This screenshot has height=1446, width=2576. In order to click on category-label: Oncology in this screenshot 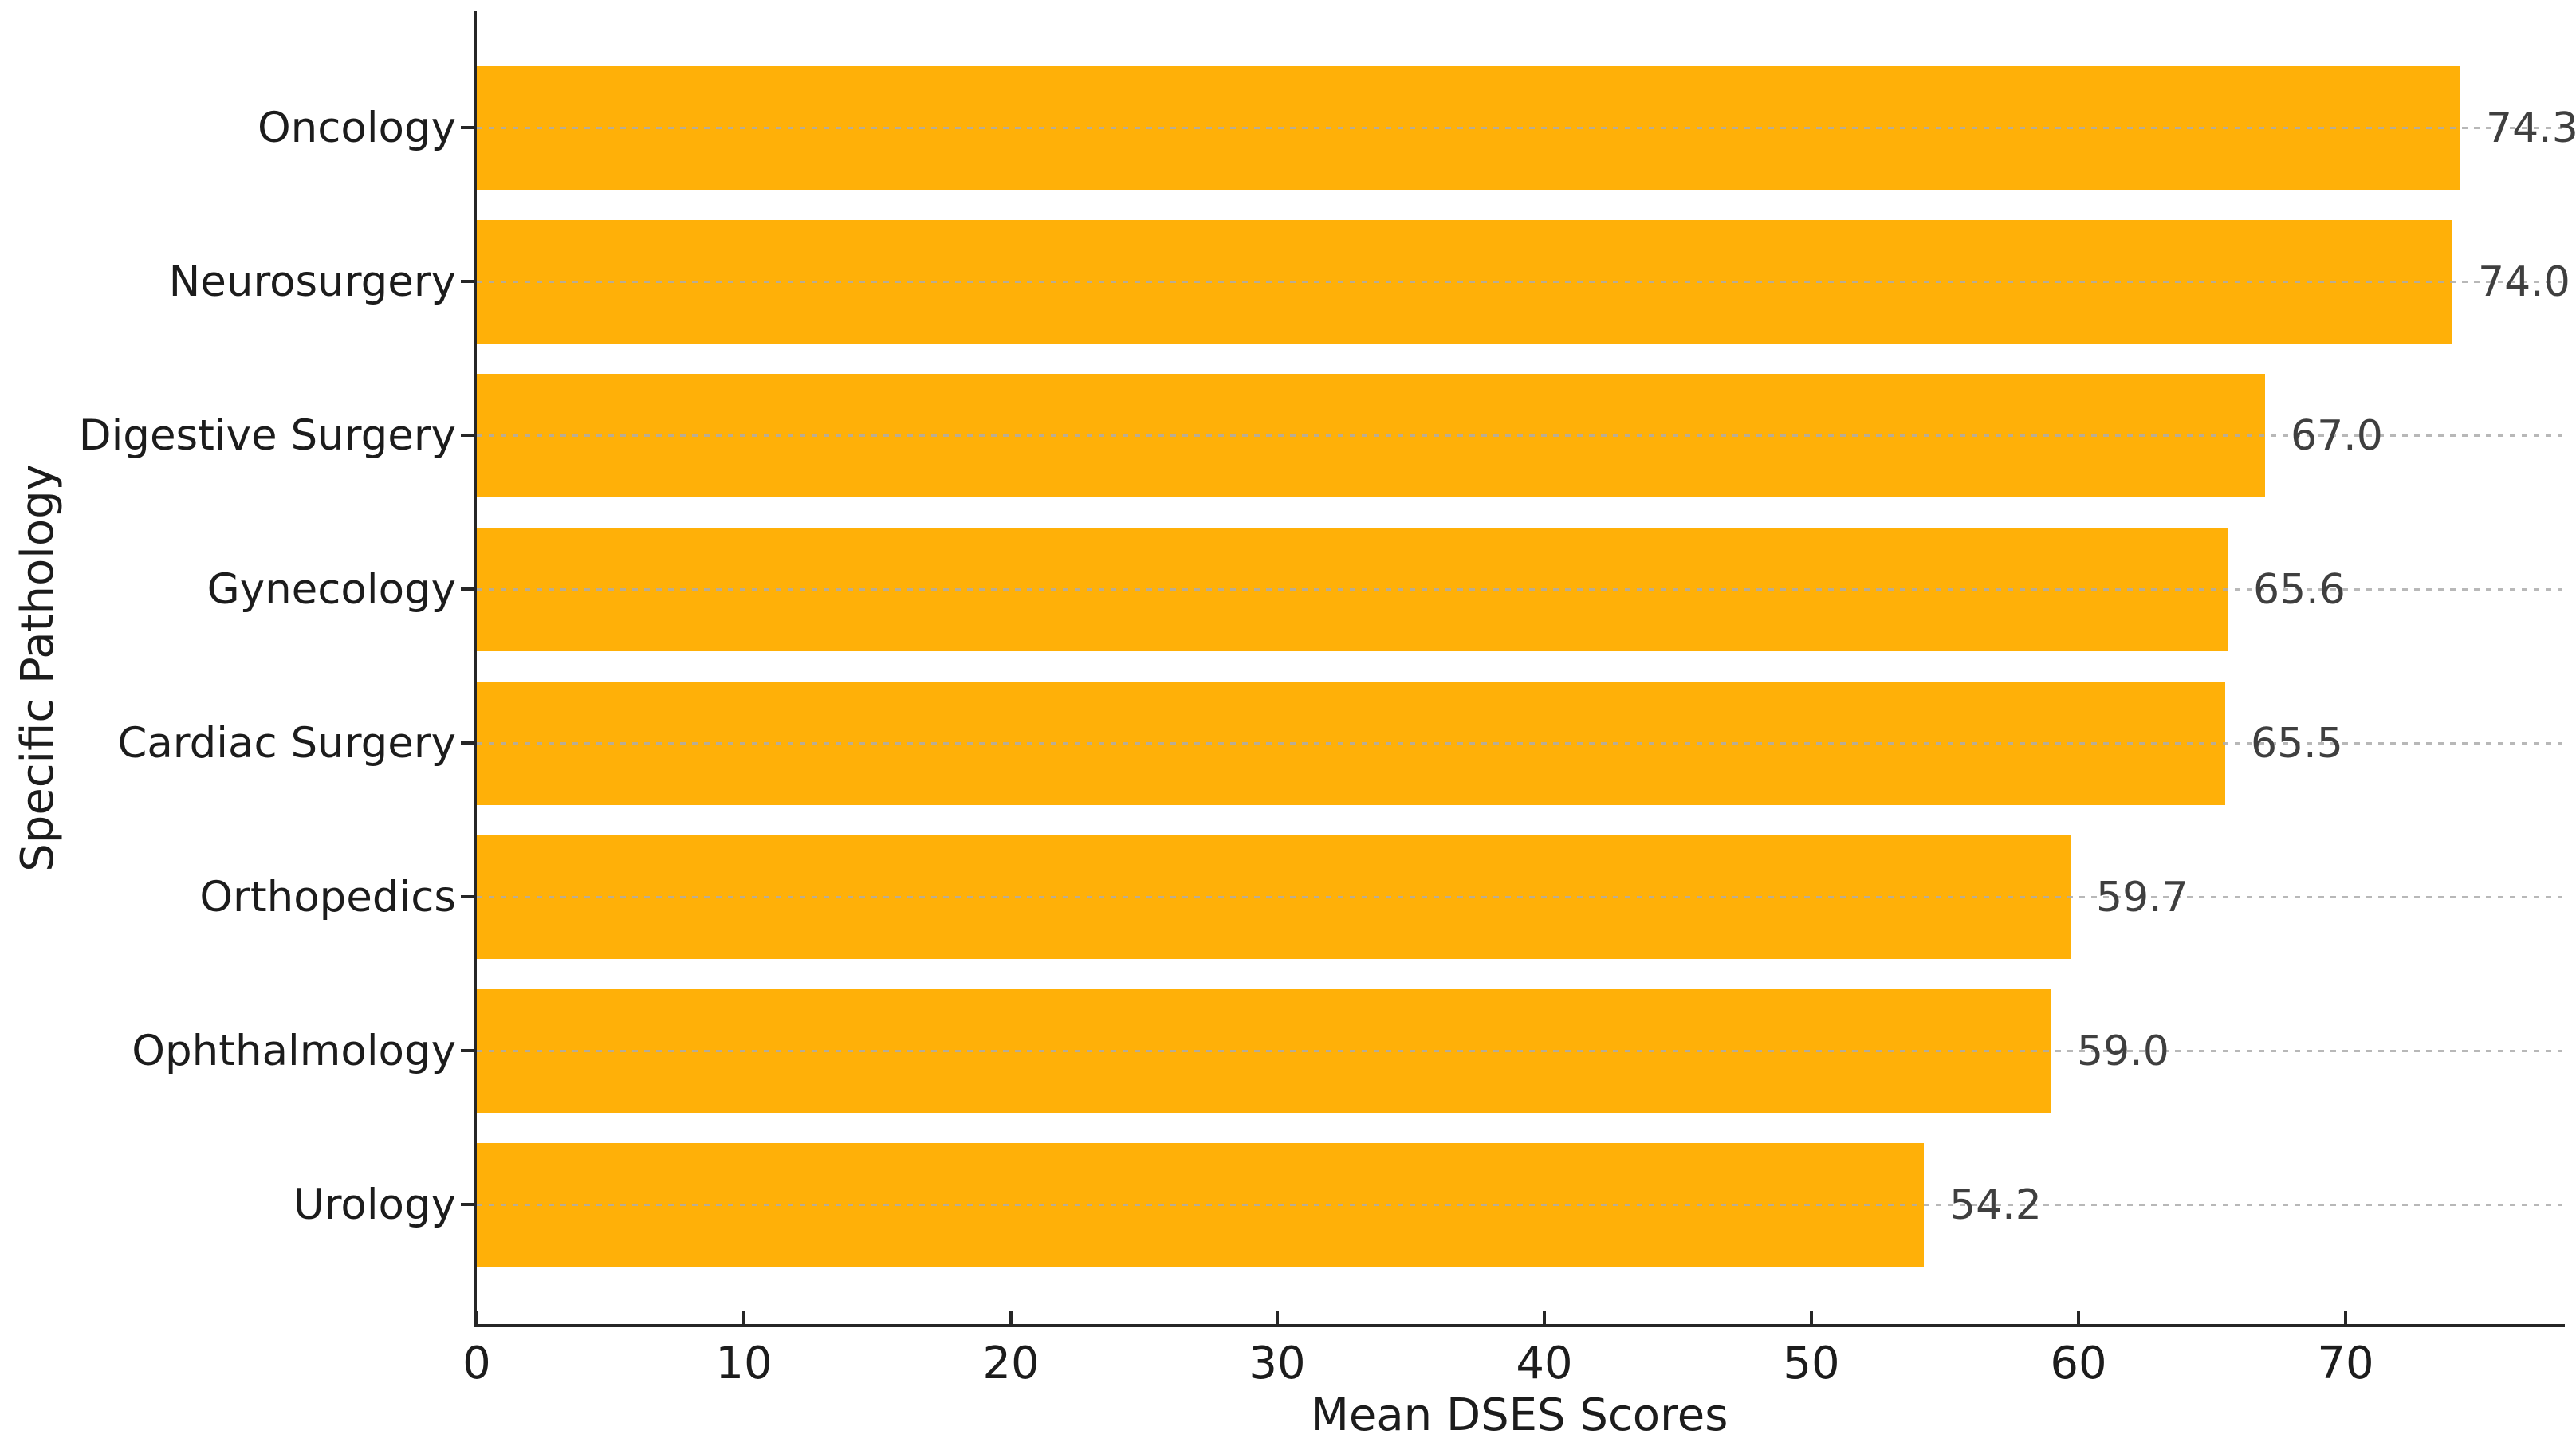, I will do `click(357, 128)`.